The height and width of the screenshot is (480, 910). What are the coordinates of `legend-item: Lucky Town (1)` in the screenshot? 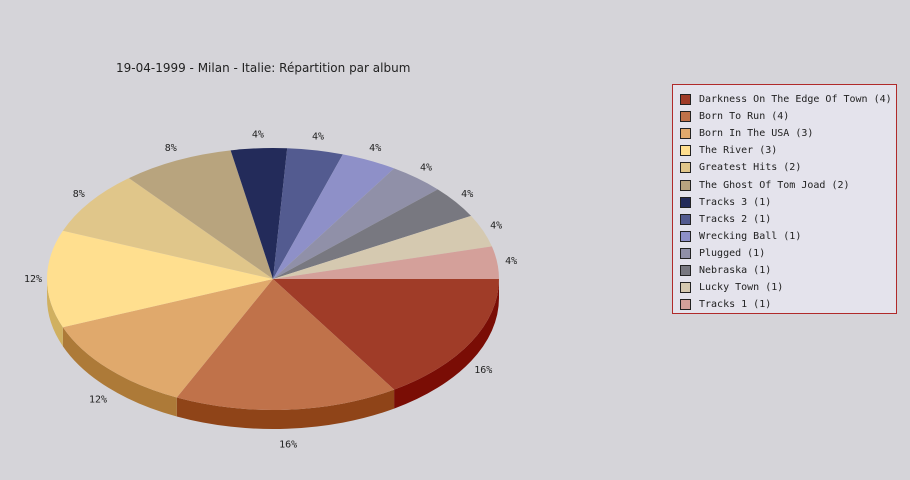 It's located at (788, 287).